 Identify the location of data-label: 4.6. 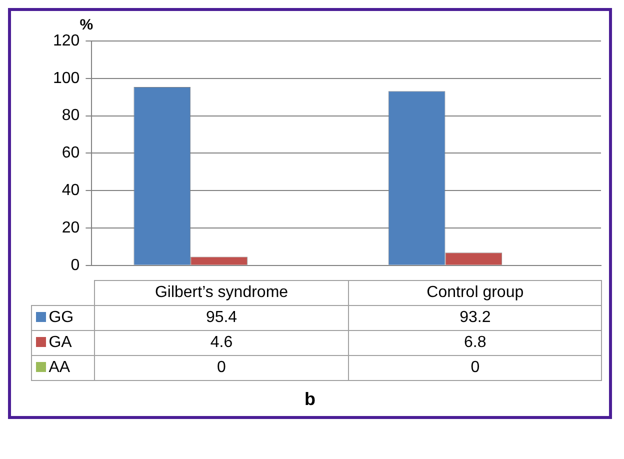
(221, 343).